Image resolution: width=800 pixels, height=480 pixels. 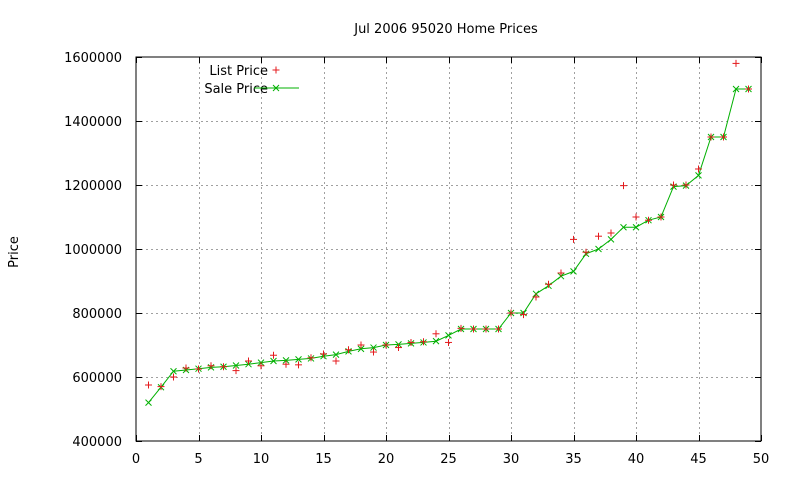 I want to click on x-tick-labels: 0 5 10 15 20 25 30 35 40 45 50, so click(x=450, y=459).